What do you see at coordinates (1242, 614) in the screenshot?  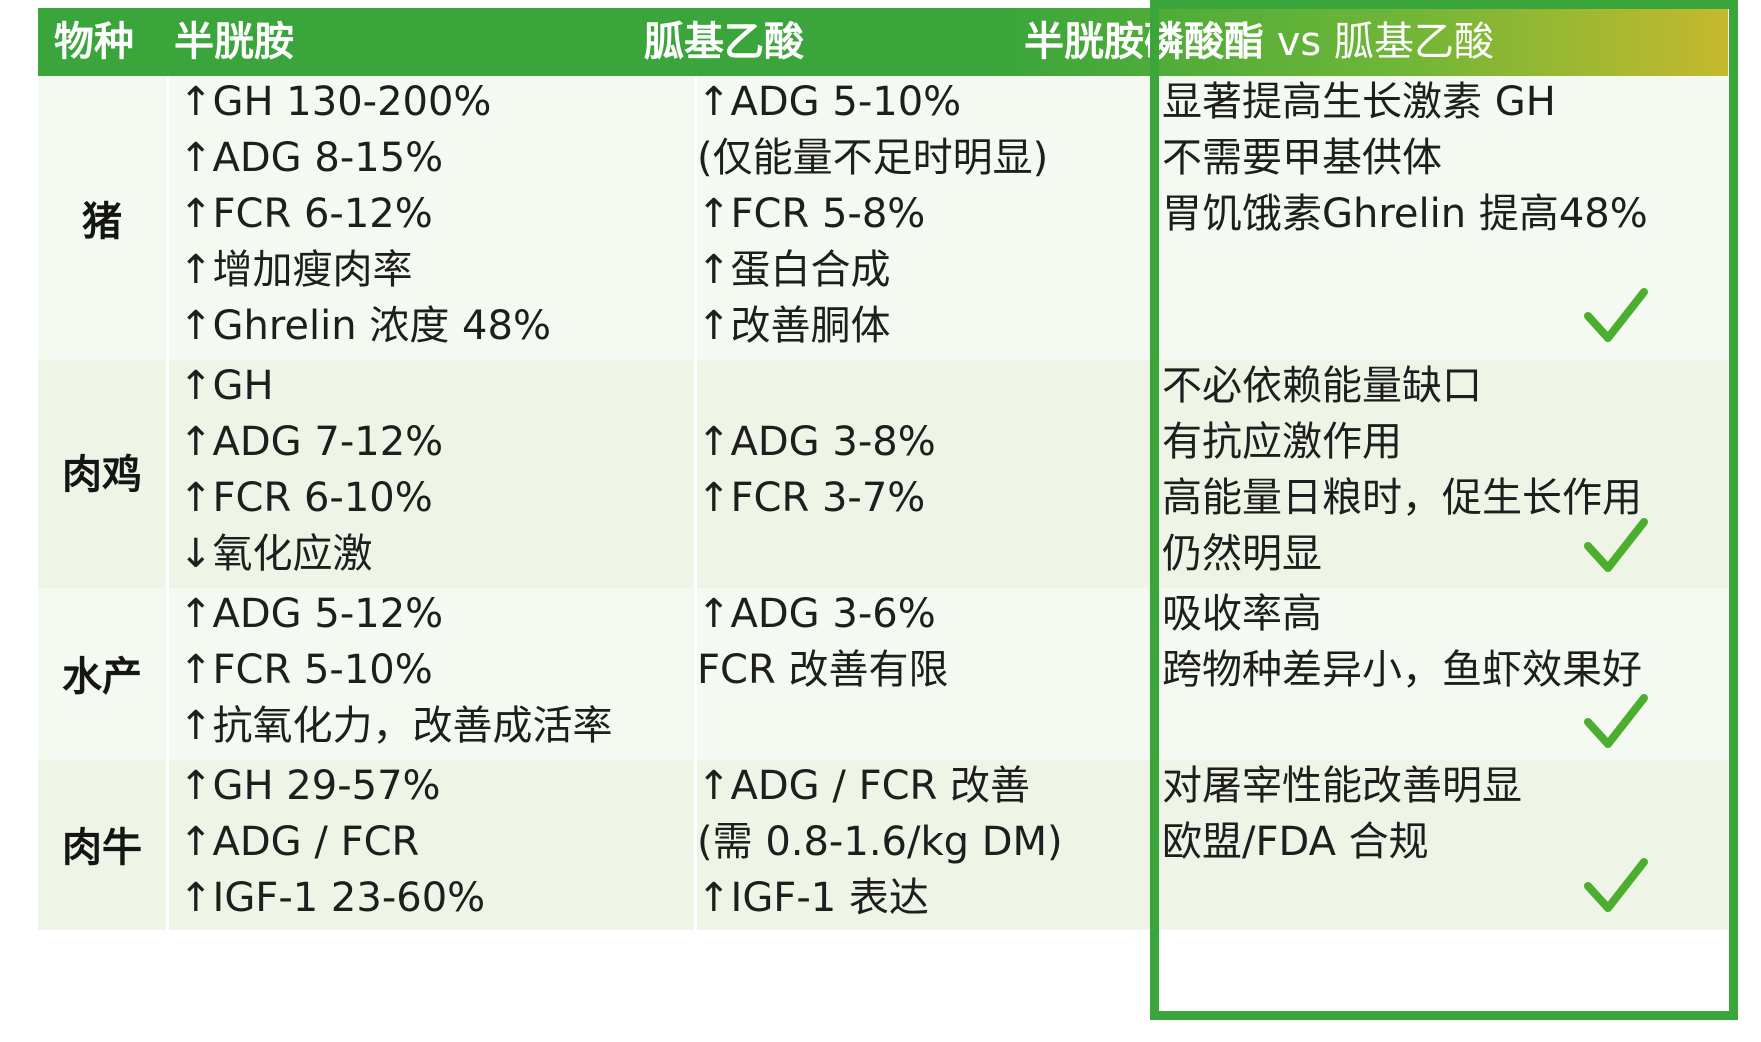 I see `cell-line: 吸收率高` at bounding box center [1242, 614].